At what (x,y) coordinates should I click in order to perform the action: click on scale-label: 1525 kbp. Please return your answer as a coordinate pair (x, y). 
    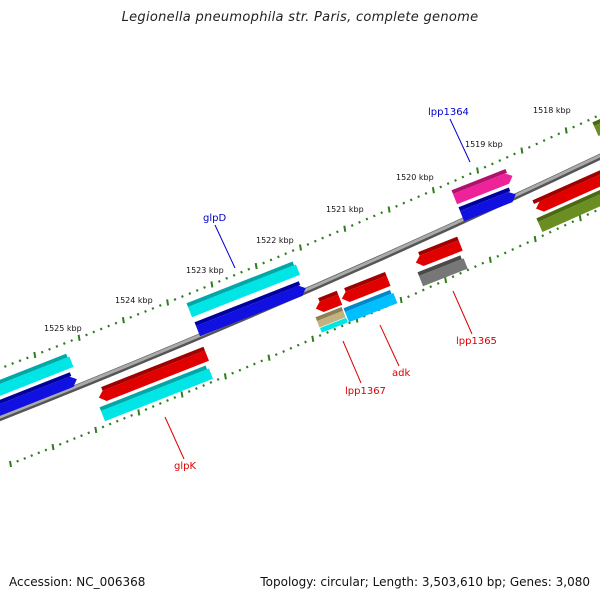
    Looking at the image, I should click on (63, 328).